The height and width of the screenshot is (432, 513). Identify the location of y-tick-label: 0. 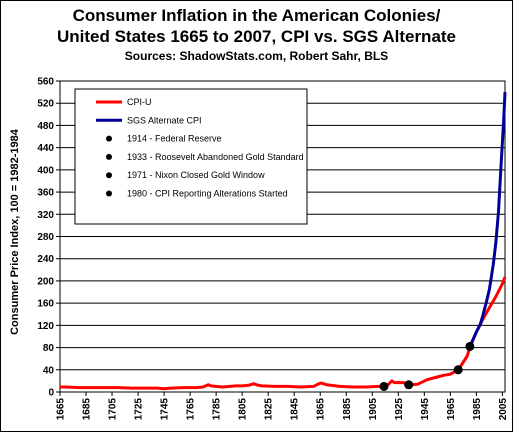
(51, 393).